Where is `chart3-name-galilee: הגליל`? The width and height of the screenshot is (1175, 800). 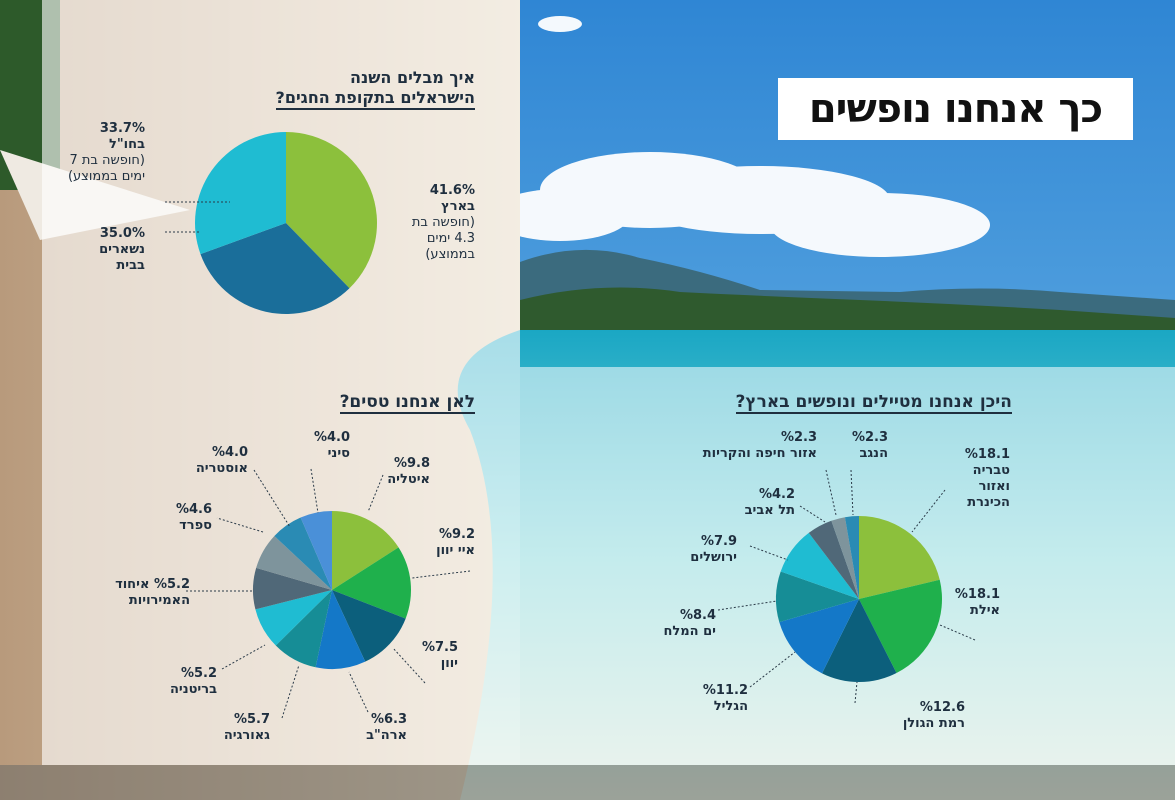 chart3-name-galilee: הגליל is located at coordinates (730, 706).